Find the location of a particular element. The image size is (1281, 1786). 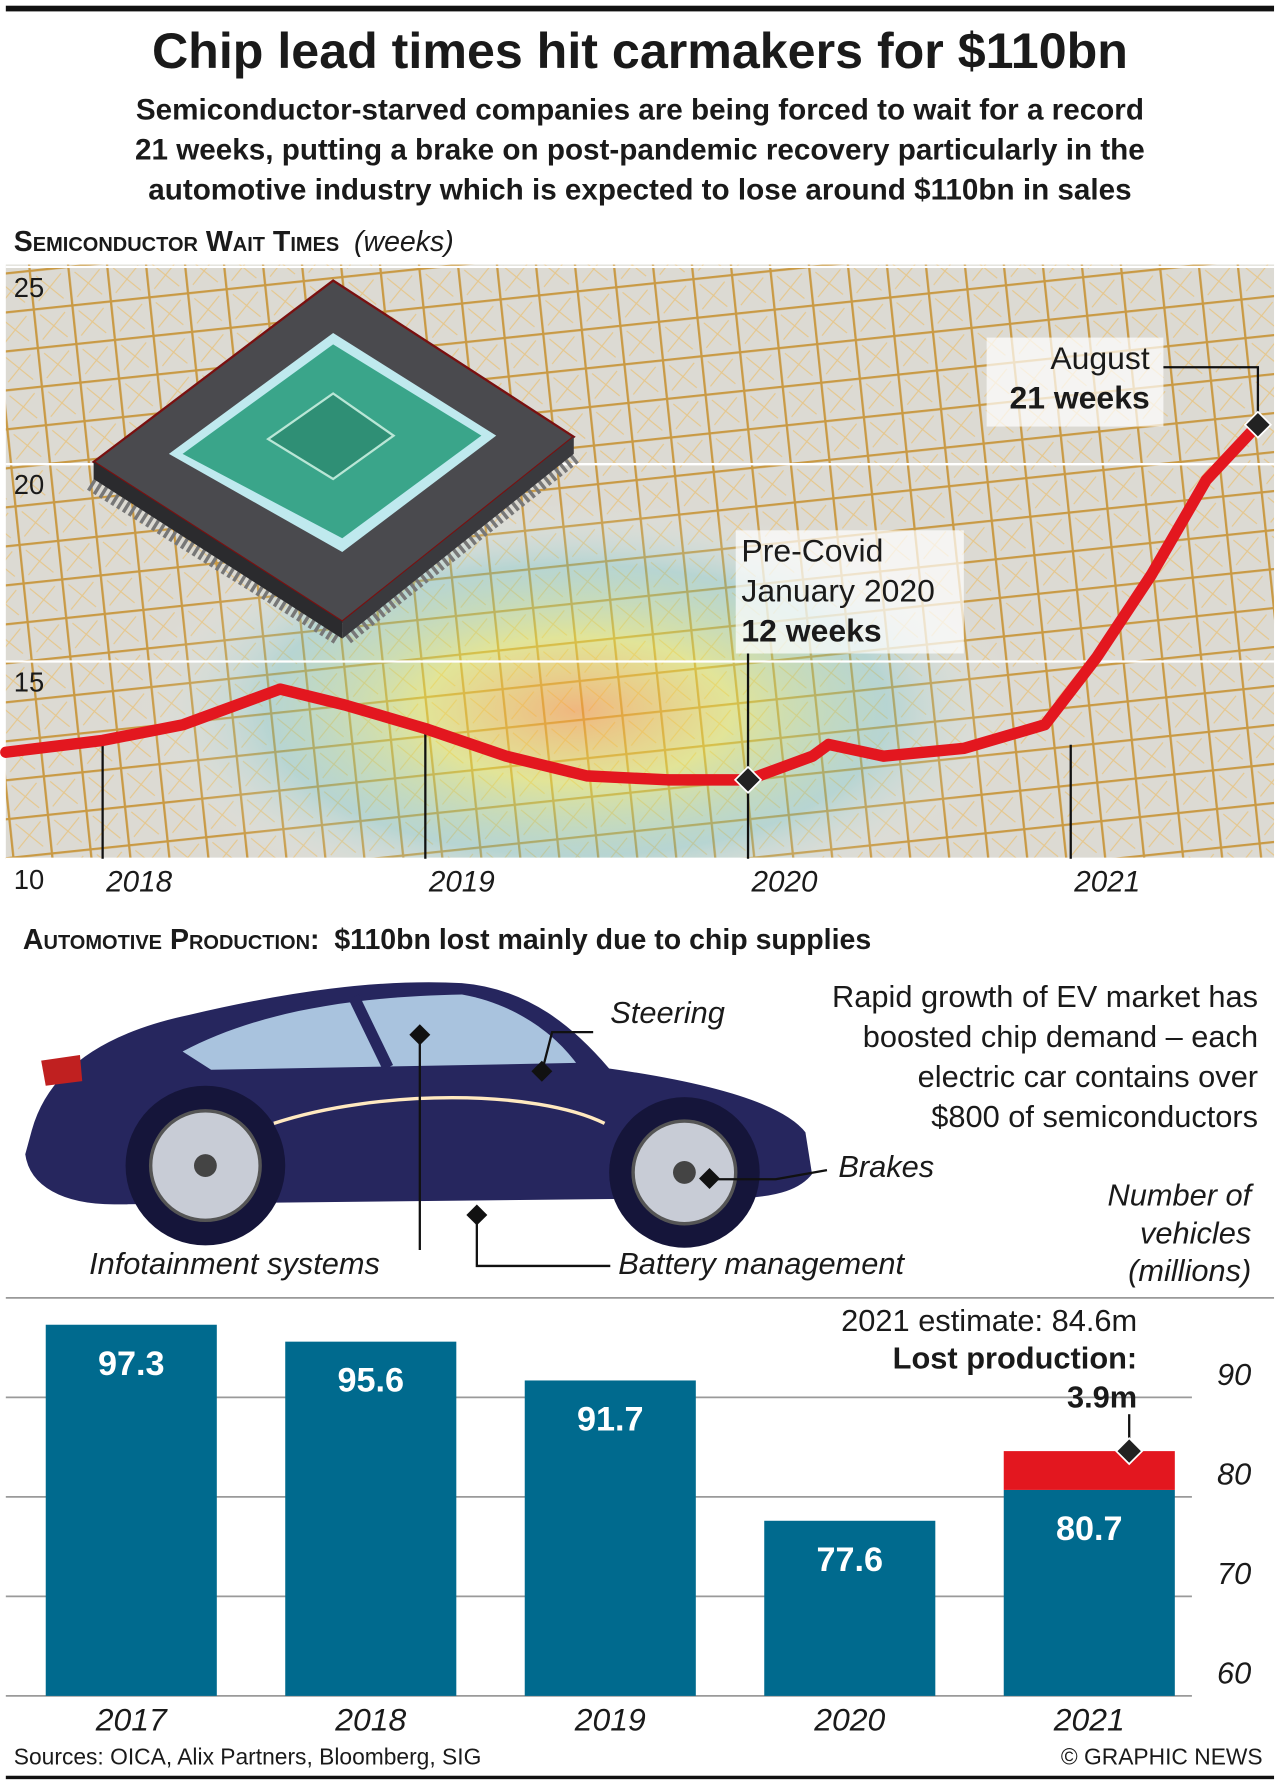

value-label: 97.3 is located at coordinates (131, 1364).